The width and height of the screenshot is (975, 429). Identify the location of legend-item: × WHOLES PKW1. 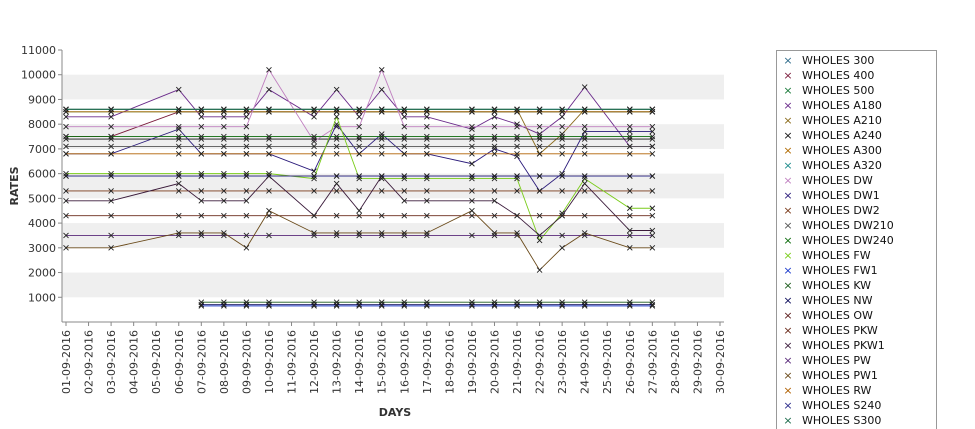
(833, 345).